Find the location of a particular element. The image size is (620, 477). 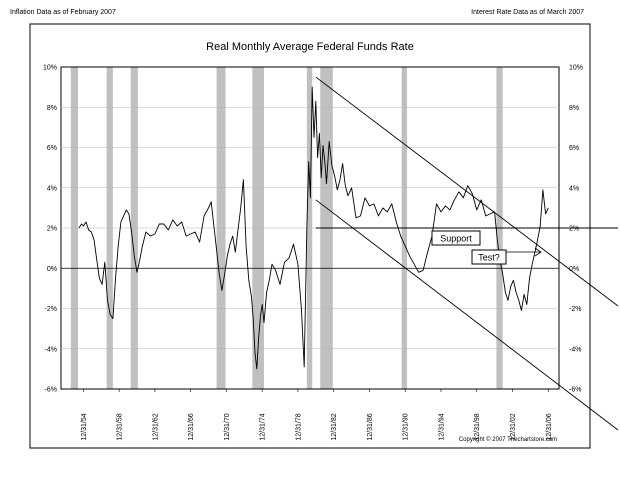

x-tick-label: 12/31/74 is located at coordinates (263, 426).